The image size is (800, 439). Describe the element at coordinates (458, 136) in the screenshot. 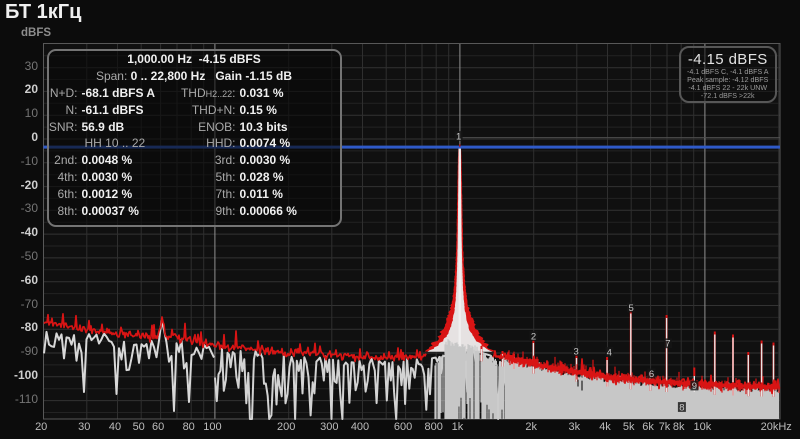

I see `svg-text: 1` at that location.